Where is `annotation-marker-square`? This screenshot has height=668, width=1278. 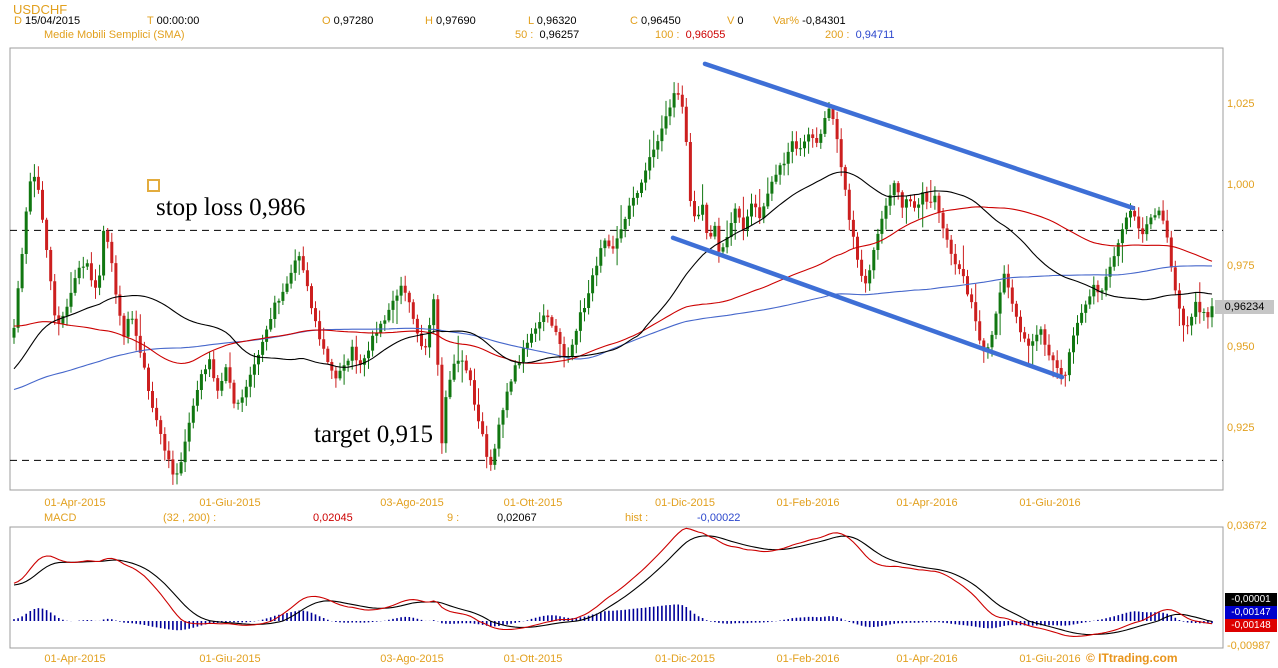 annotation-marker-square is located at coordinates (153, 185).